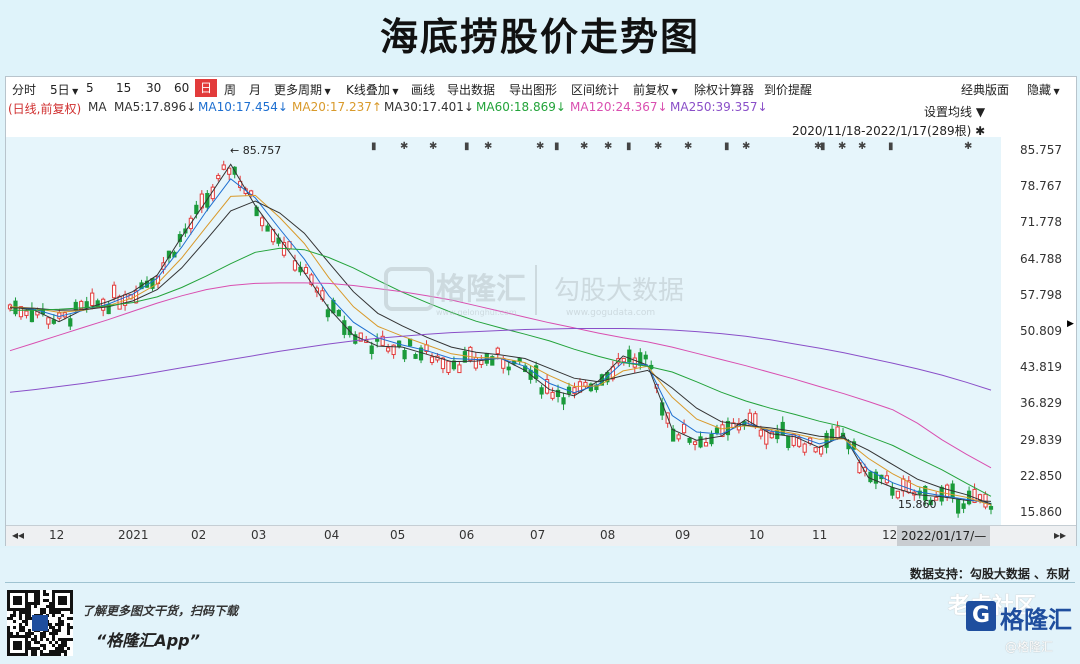 This screenshot has height=664, width=1080. I want to click on x-tick-label: 12, so click(57, 535).